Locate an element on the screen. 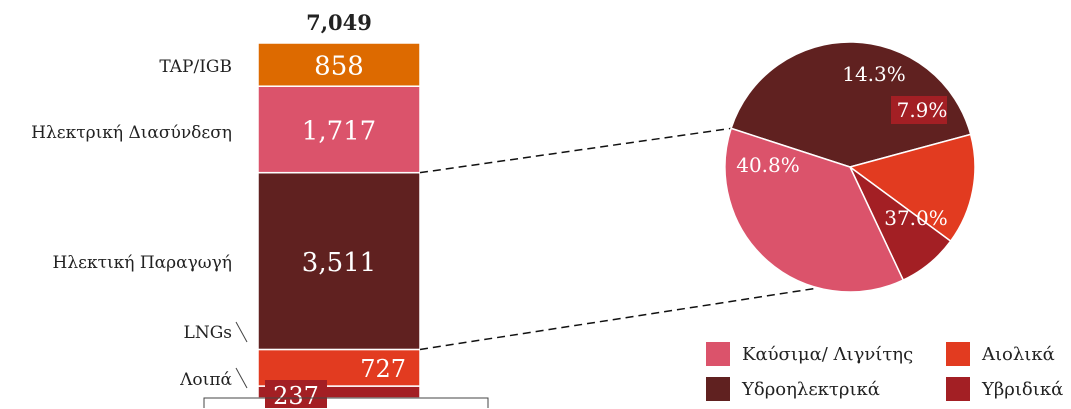 This screenshot has width=1071, height=409. legend-label: Υβριδικά is located at coordinates (1023, 389).